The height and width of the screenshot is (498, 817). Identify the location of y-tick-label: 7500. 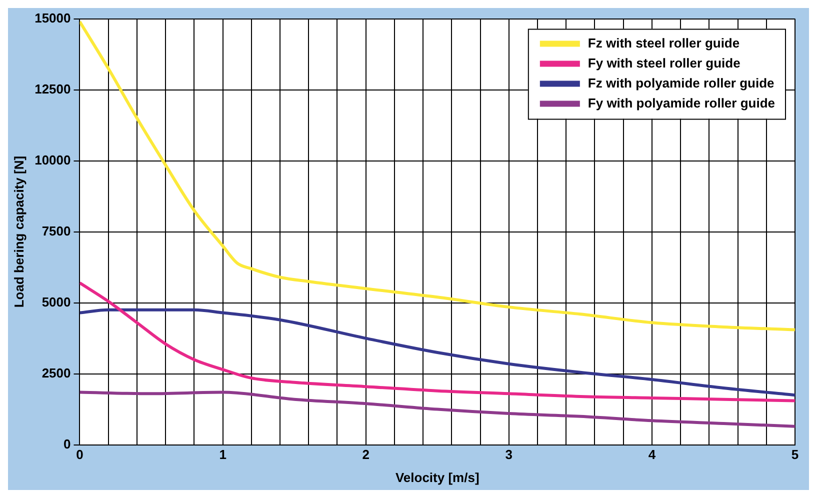
(56, 230).